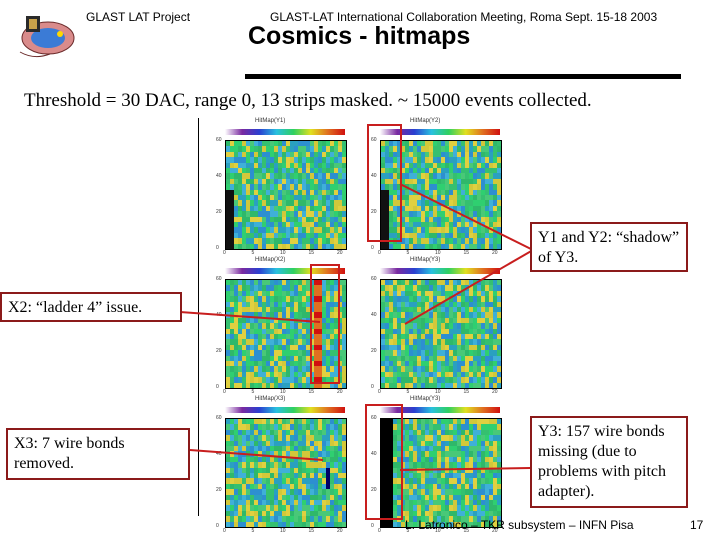  Describe the element at coordinates (270, 121) in the screenshot. I see `hitmap-title: HitMap(Y1)` at that location.